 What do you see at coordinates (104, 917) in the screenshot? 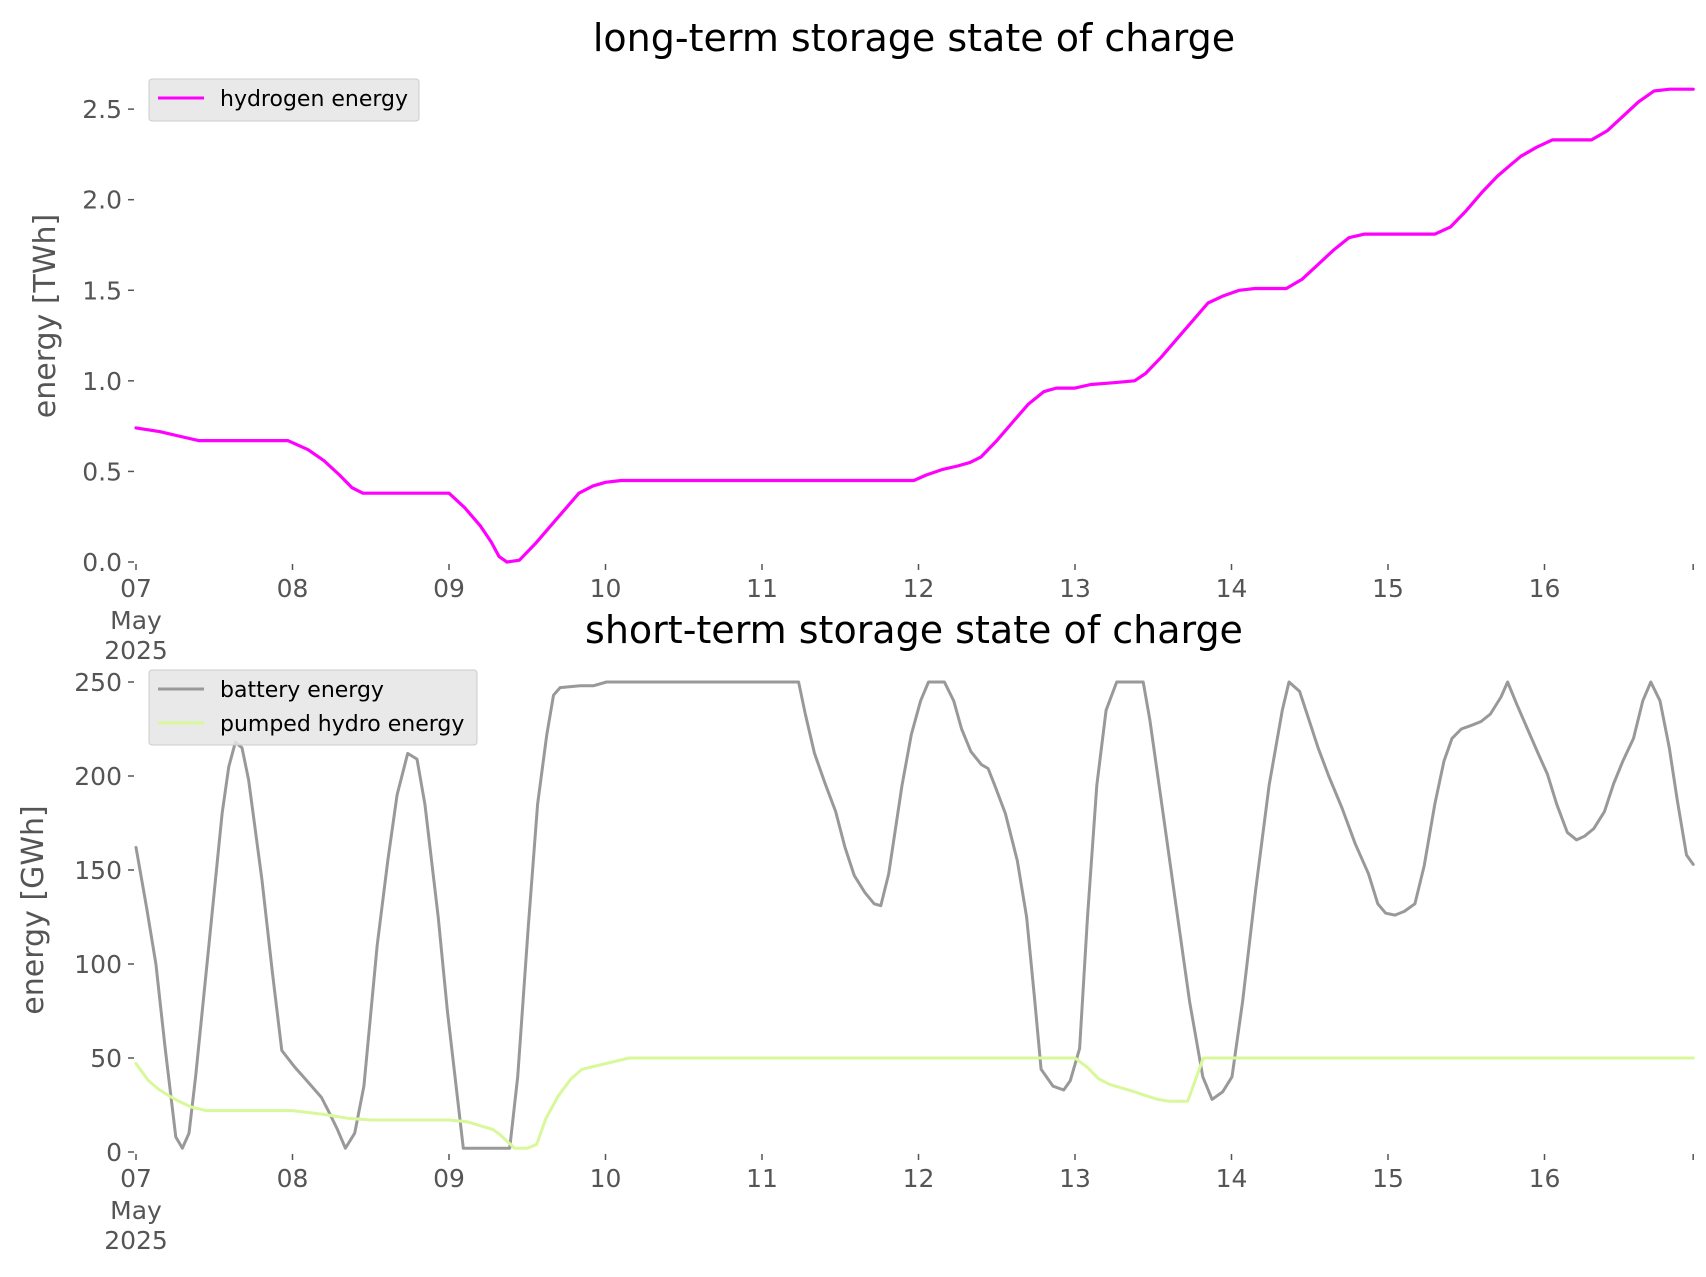
I see `y-axis-ticks: 0 50 100 150 200 250` at bounding box center [104, 917].